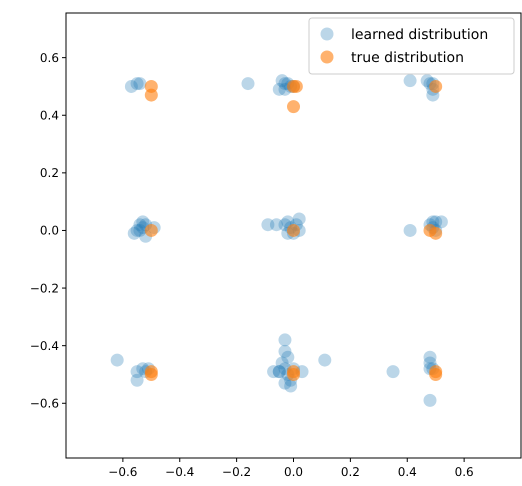 The width and height of the screenshot is (522, 486). What do you see at coordinates (464, 472) in the screenshot?
I see `x-tick-label: 0.6` at bounding box center [464, 472].